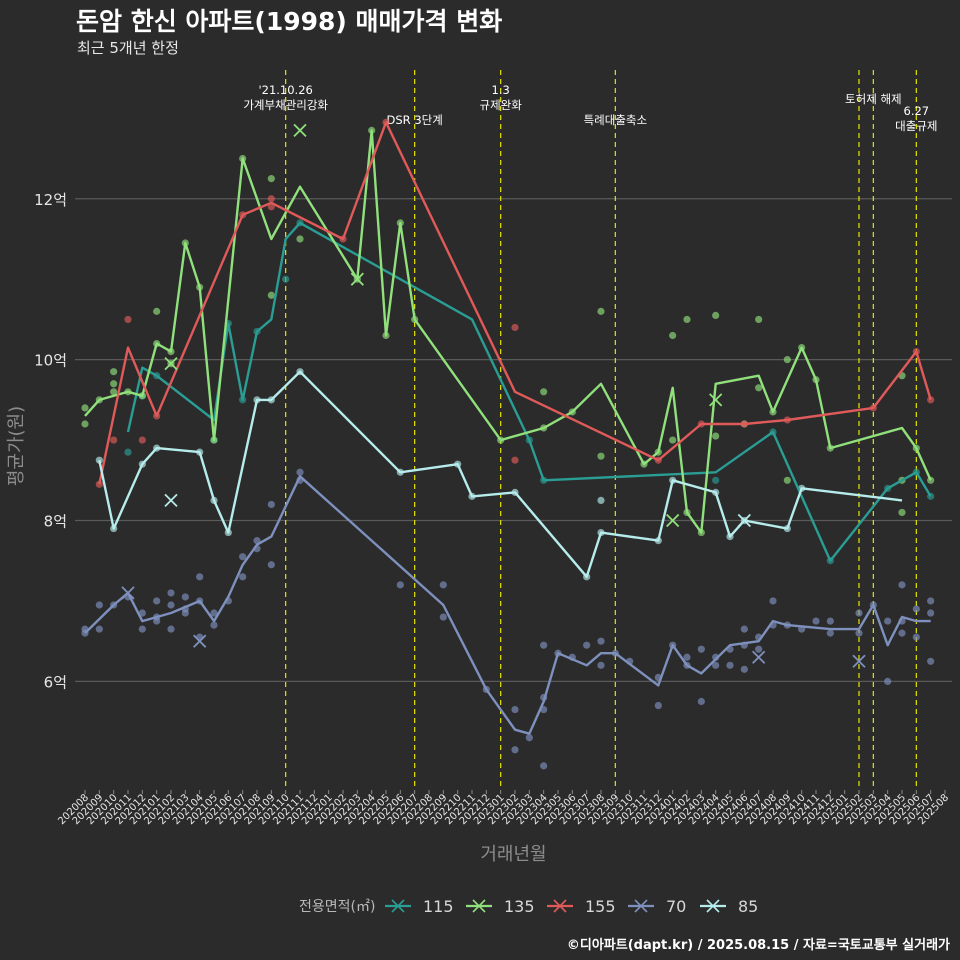  Describe the element at coordinates (513, 854) in the screenshot. I see `x-axis-title: 거래년월` at that location.